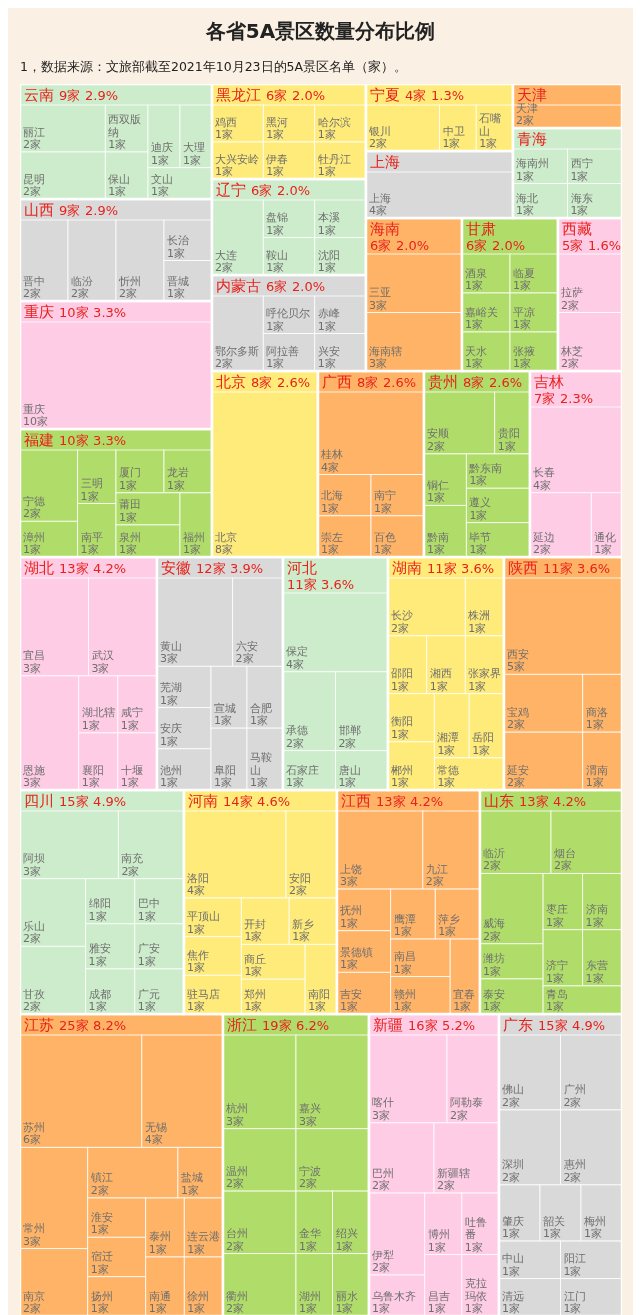 Image resolution: width=641 pixels, height=1315 pixels. I want to click on category-label: 阜阳, so click(225, 770).